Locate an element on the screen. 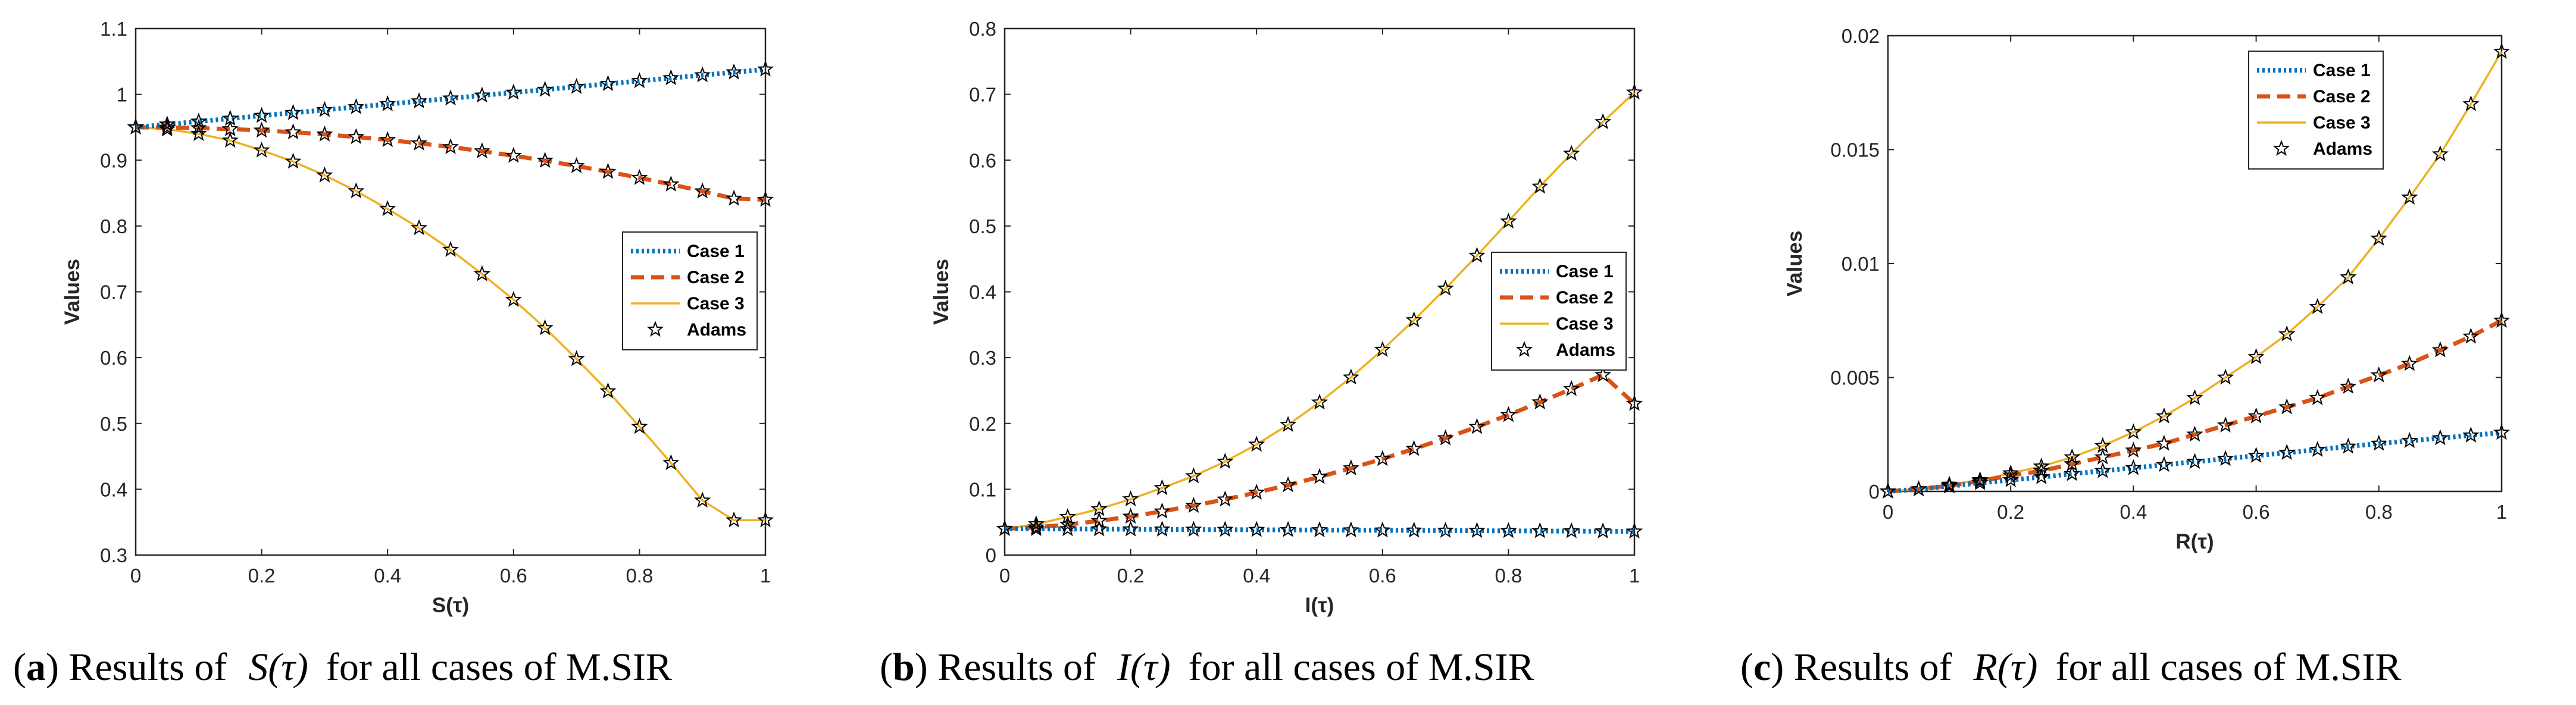 This screenshot has width=2576, height=705. y-tick-label: 0.005 is located at coordinates (1855, 378).